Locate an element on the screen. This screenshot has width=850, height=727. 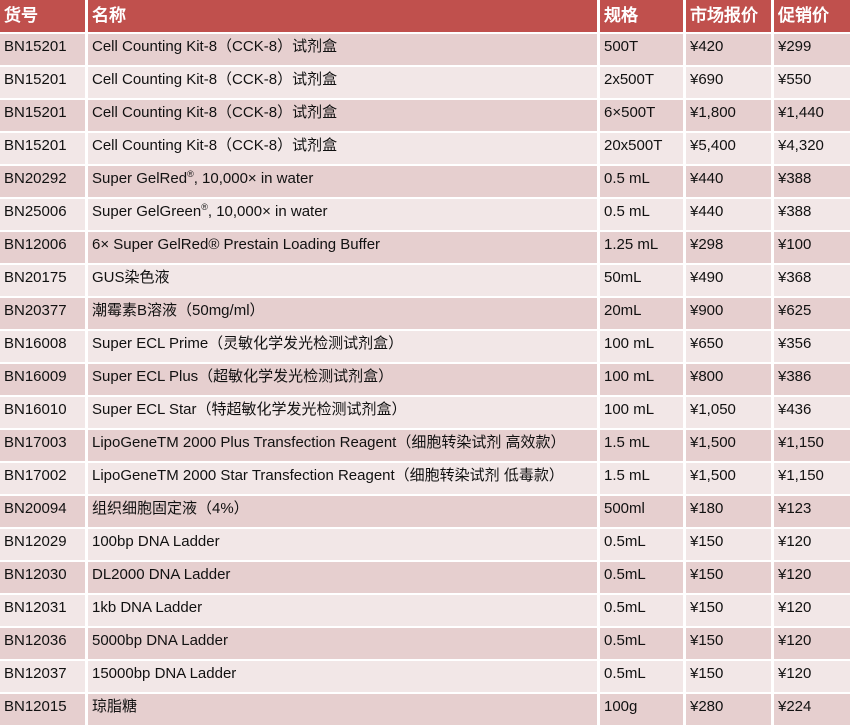
product-id: BN12006 is located at coordinates (44, 248).